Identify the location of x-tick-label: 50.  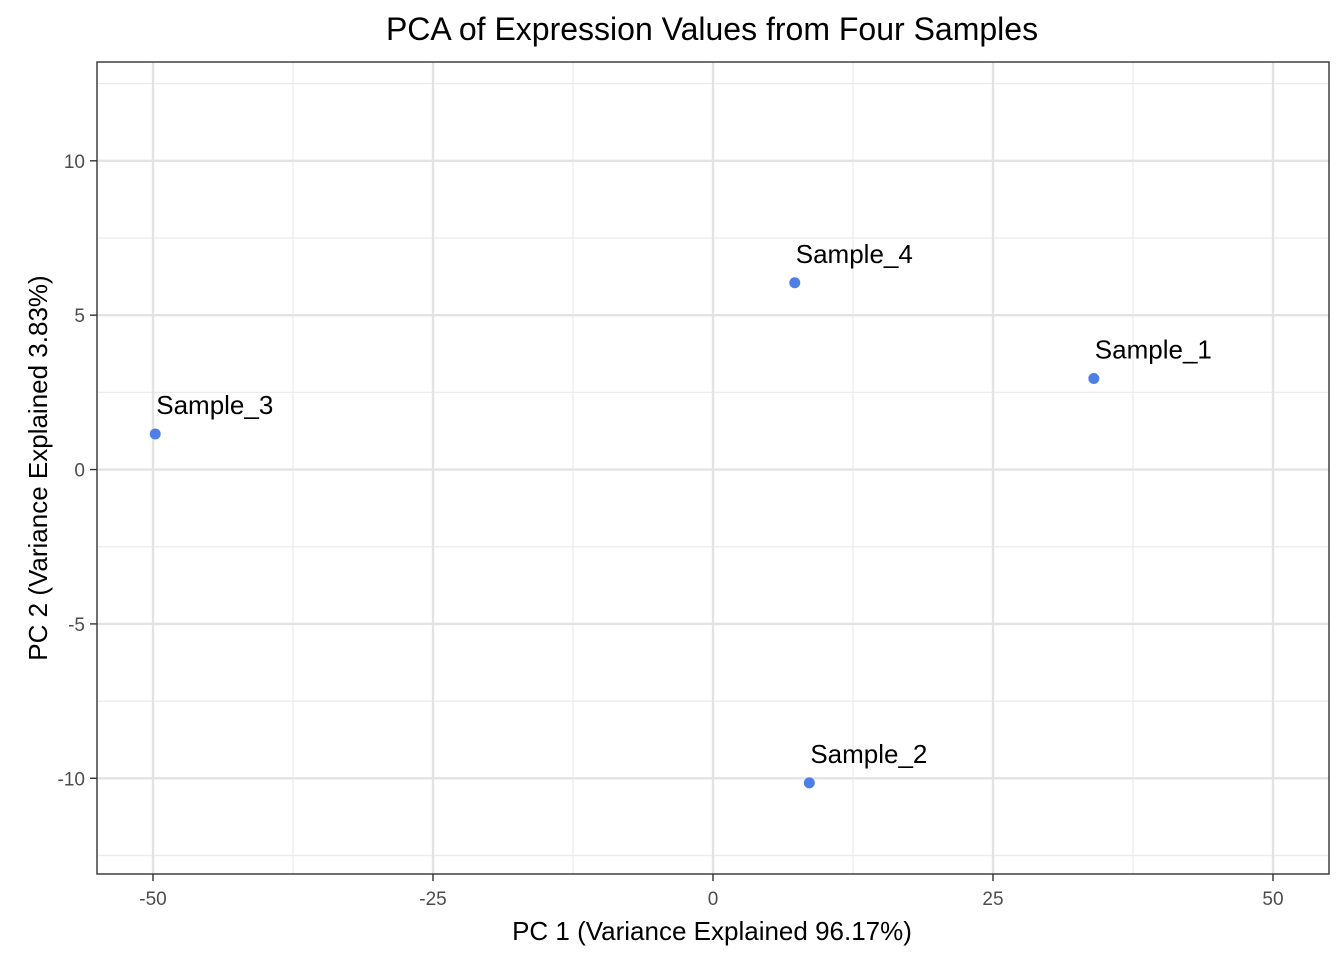
(1272, 899).